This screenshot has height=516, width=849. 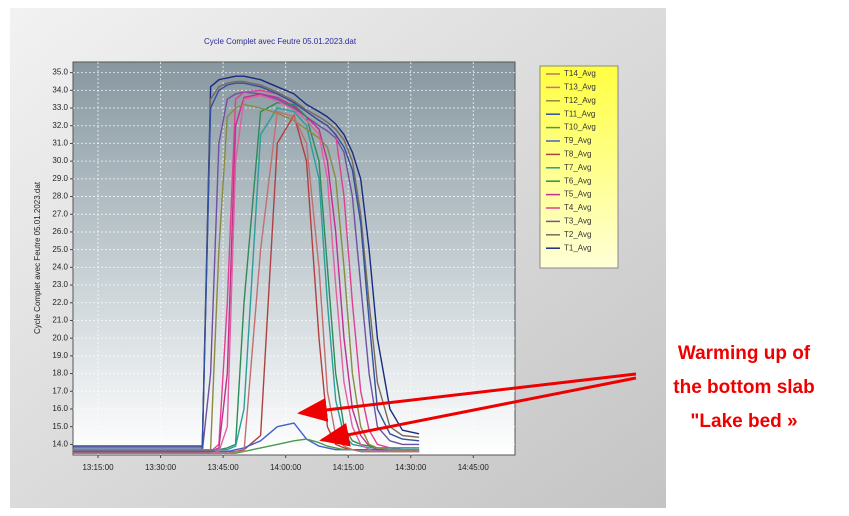 What do you see at coordinates (37, 257) in the screenshot?
I see `y-axis-label: Cycle Complet avec Feutre 05.01.2023.dat` at bounding box center [37, 257].